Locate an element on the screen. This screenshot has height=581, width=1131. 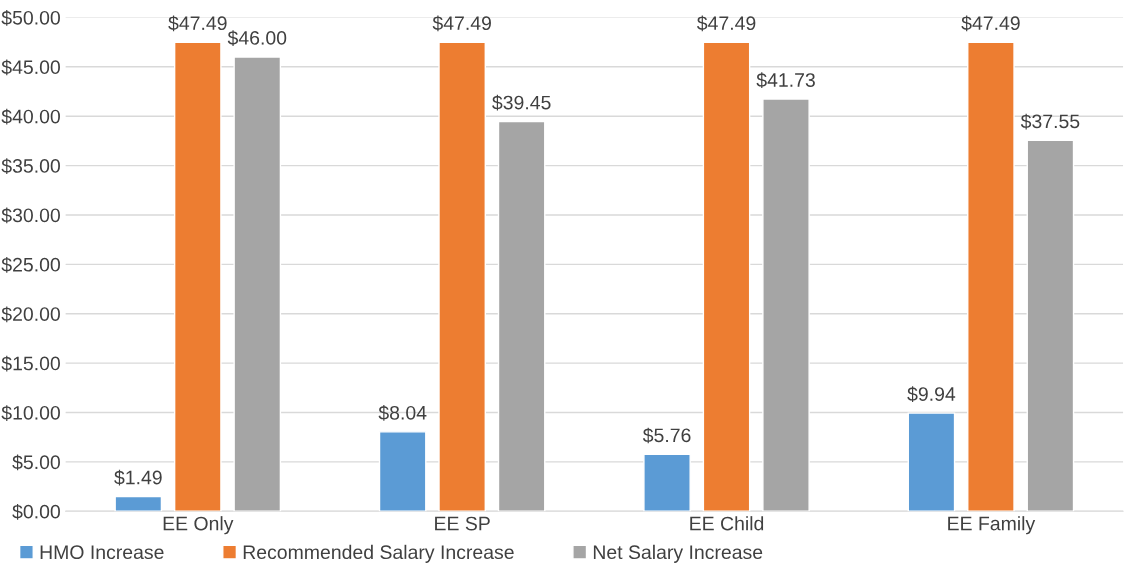
x-tick-label: EE Only is located at coordinates (198, 525).